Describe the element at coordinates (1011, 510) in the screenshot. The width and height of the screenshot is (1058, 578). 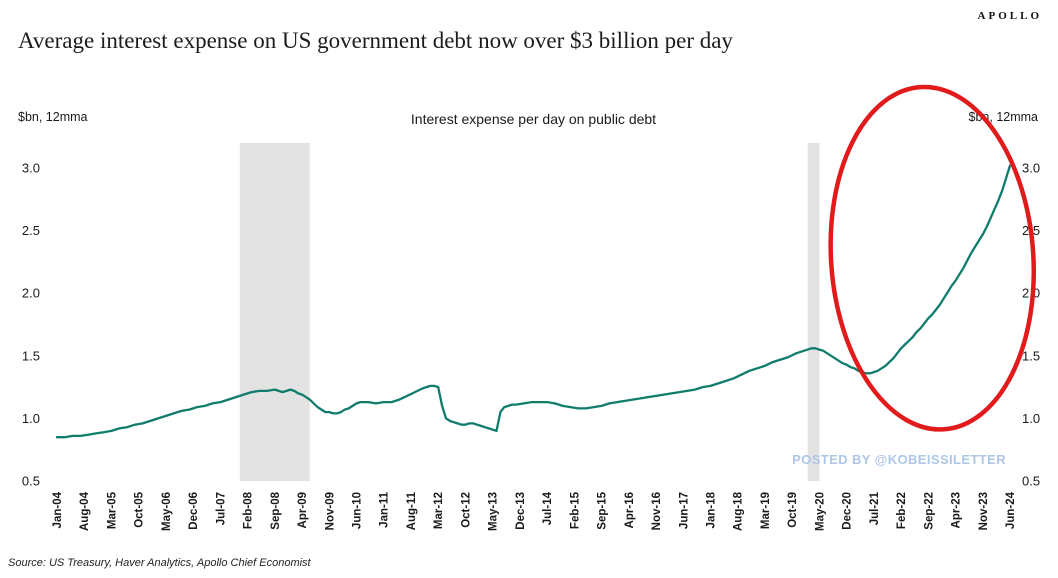
I see `x-tick-label: Jun-24` at that location.